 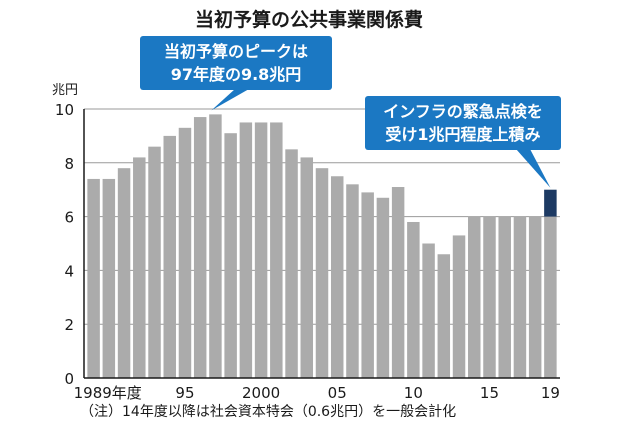 I want to click on x-tick-label: 10, so click(x=413, y=393).